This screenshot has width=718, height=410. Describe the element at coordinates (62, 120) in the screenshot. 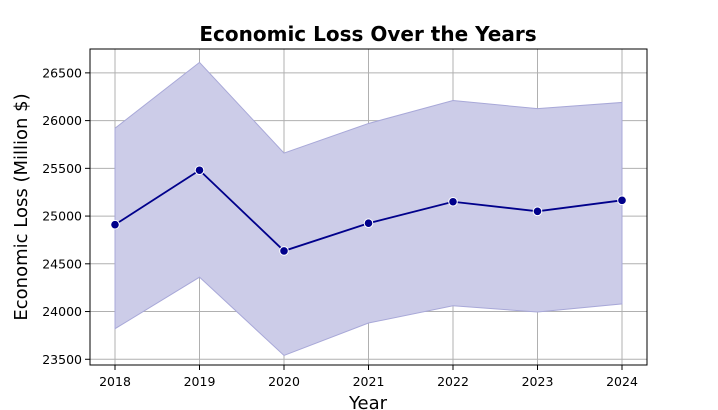

I see `y-tick-label: 26000` at that location.